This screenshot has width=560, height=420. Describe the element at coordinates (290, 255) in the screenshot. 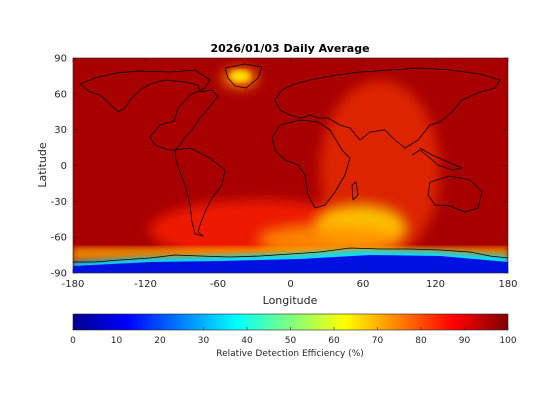

I see `antarctica-coast` at that location.